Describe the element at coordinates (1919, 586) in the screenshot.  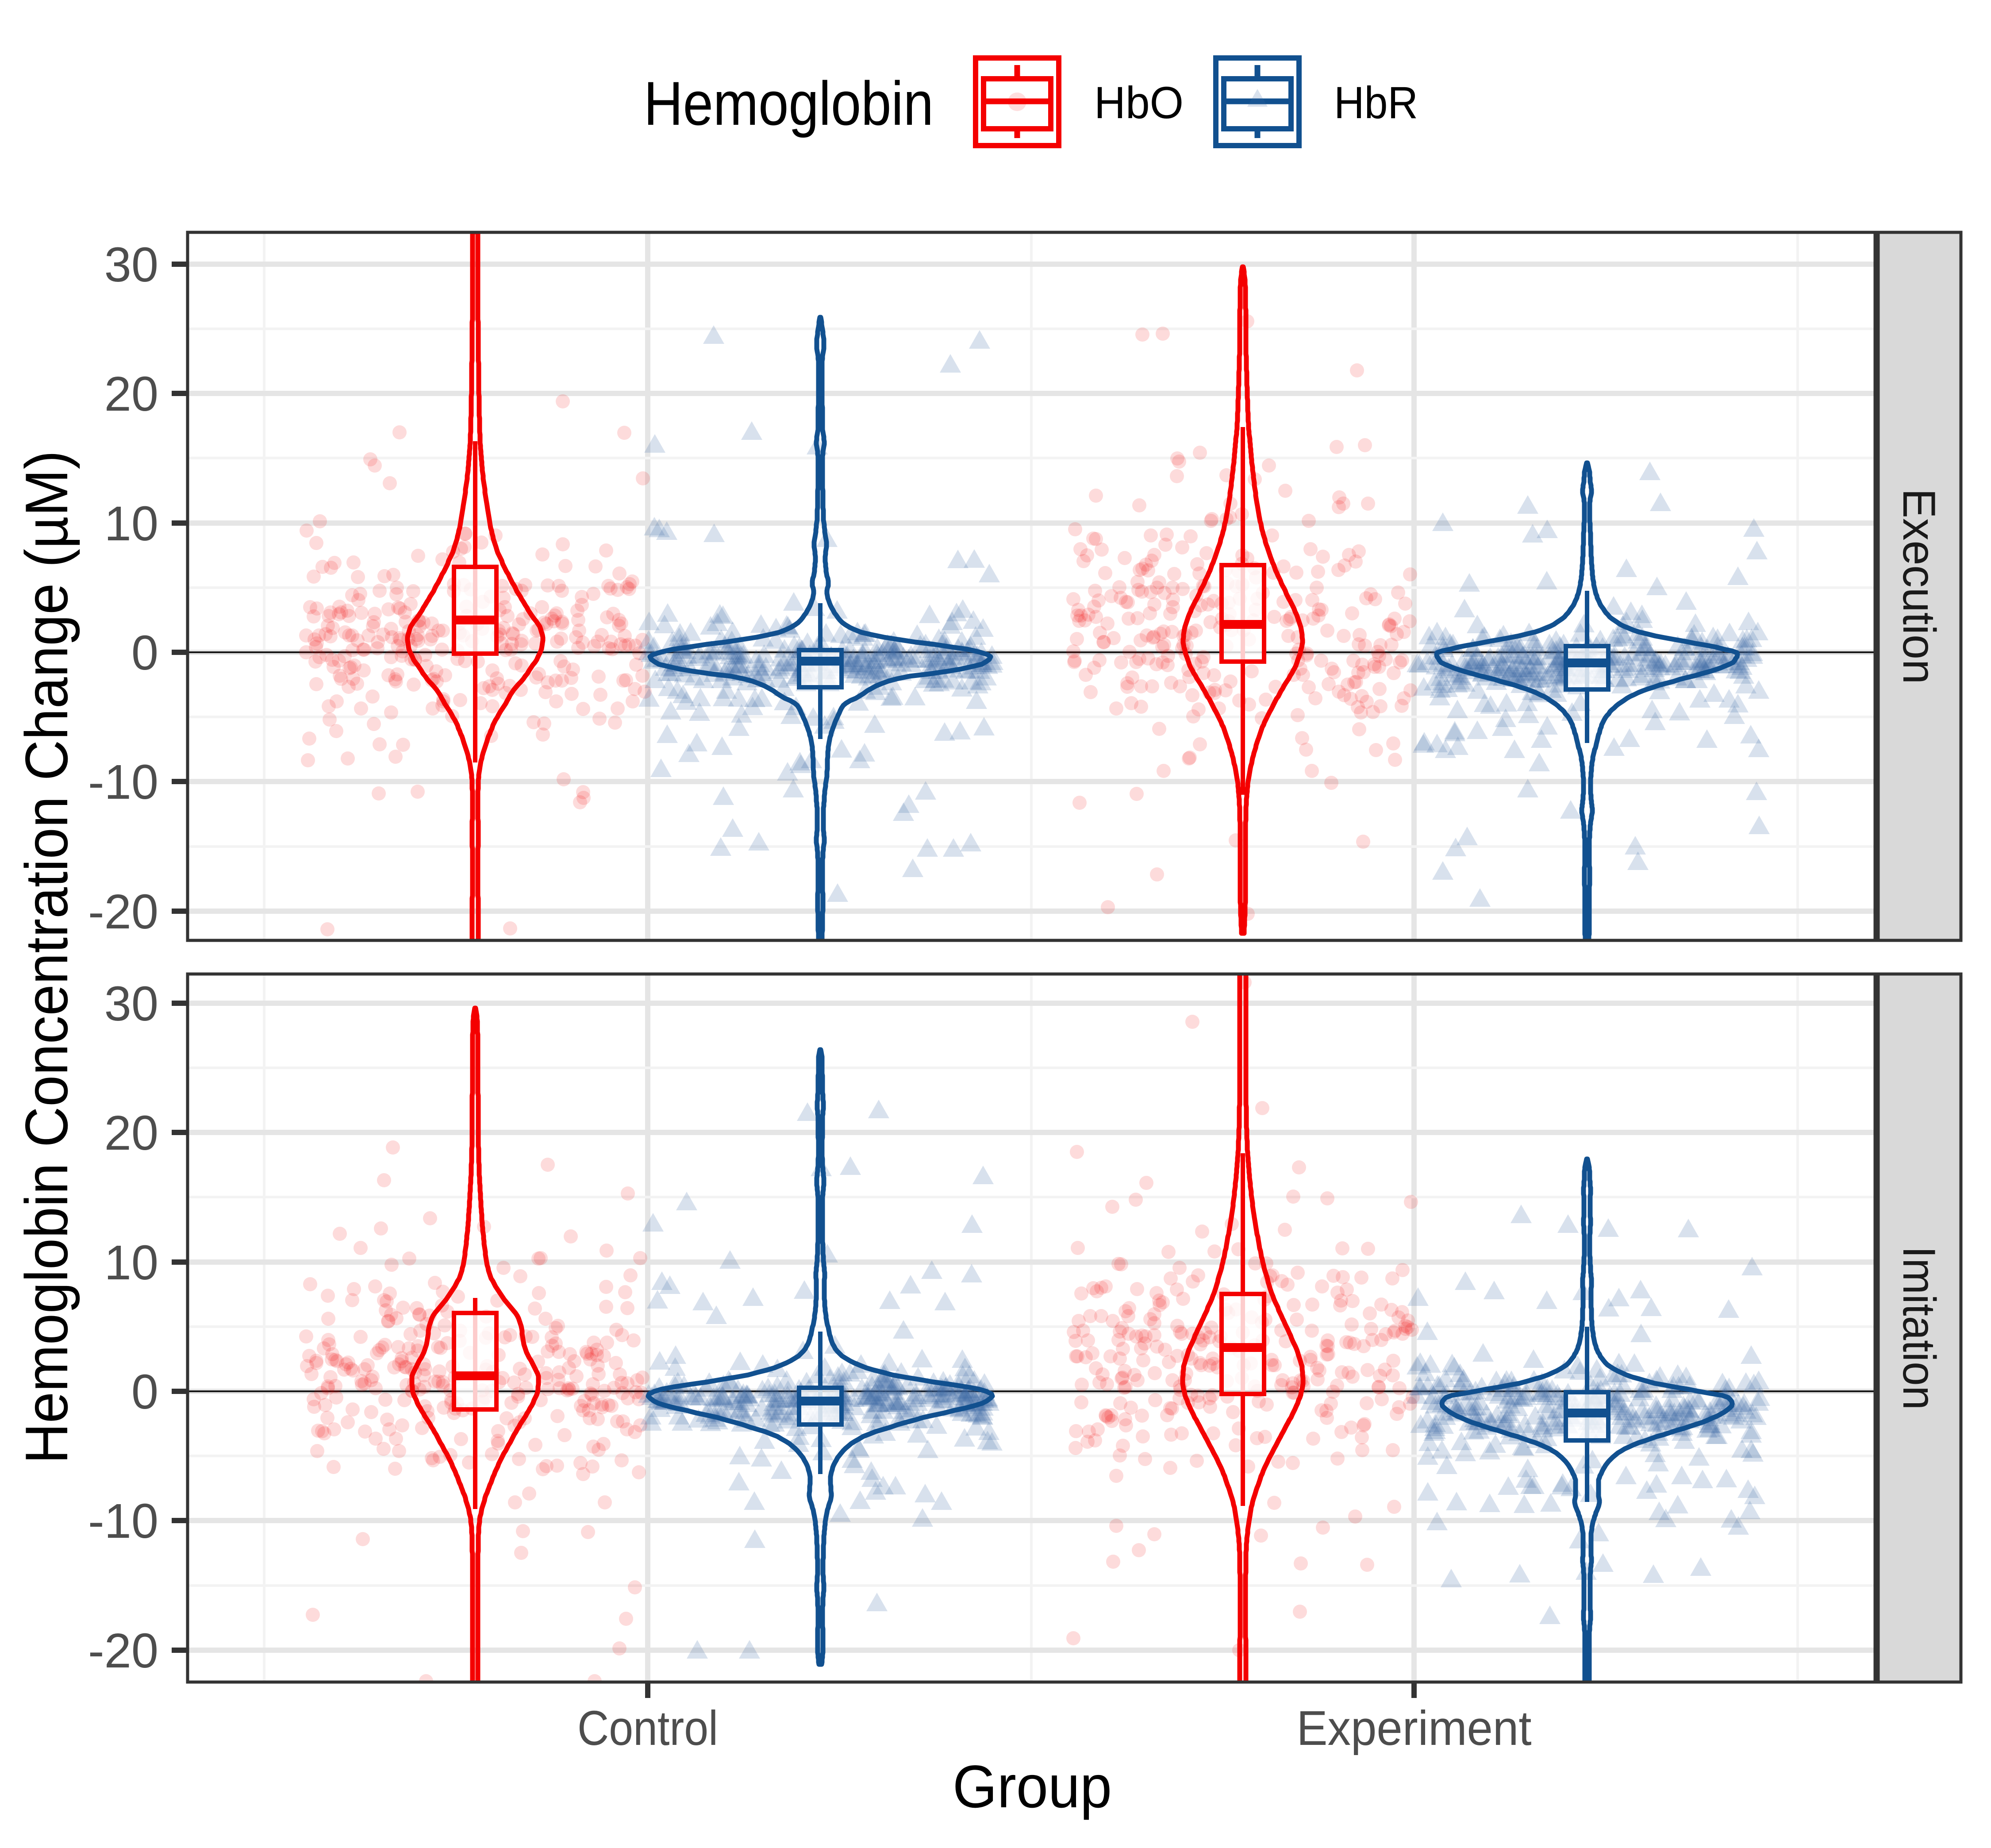
I see `svg-text: Execution` at that location.